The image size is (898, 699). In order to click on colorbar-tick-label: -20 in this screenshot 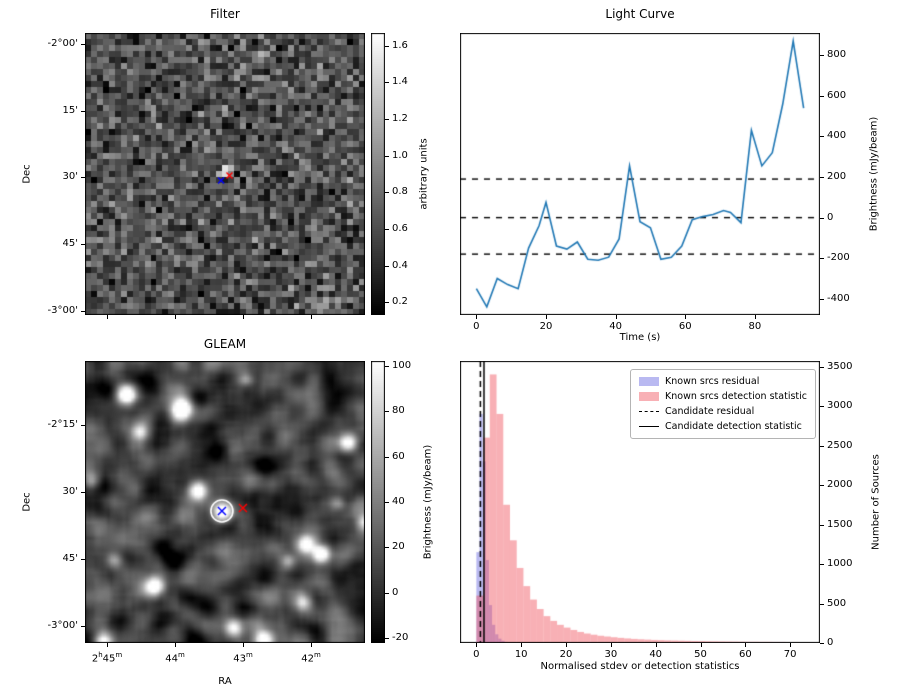, I will do `click(400, 638)`.